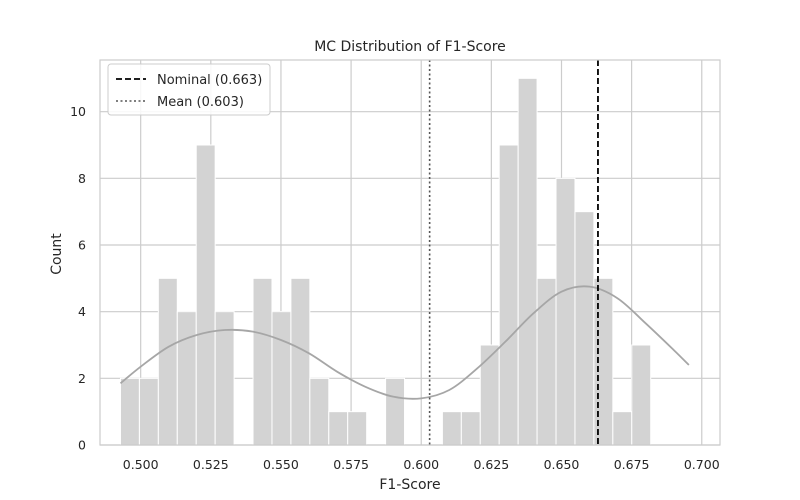  Describe the element at coordinates (409, 485) in the screenshot. I see `x-axis-label: F1-Score` at that location.